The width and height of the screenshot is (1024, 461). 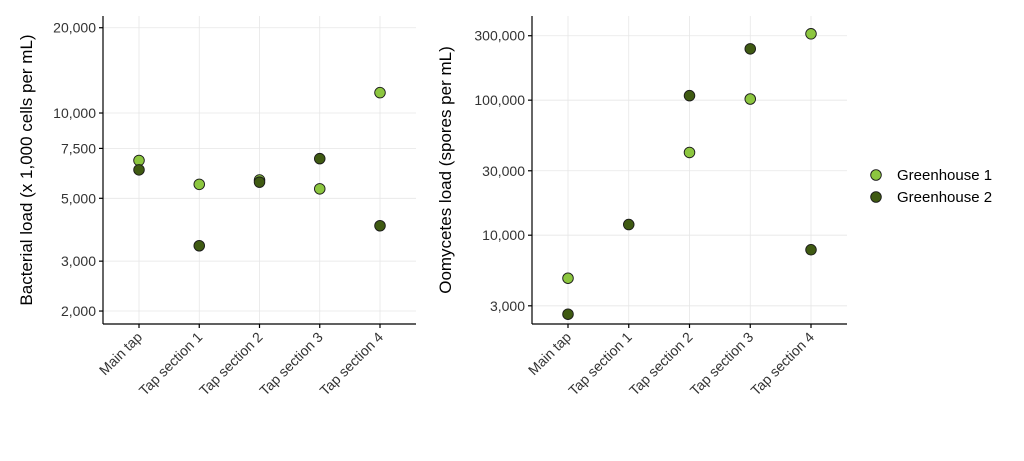 What do you see at coordinates (499, 36) in the screenshot?
I see `y-tick-label: 300,000` at bounding box center [499, 36].